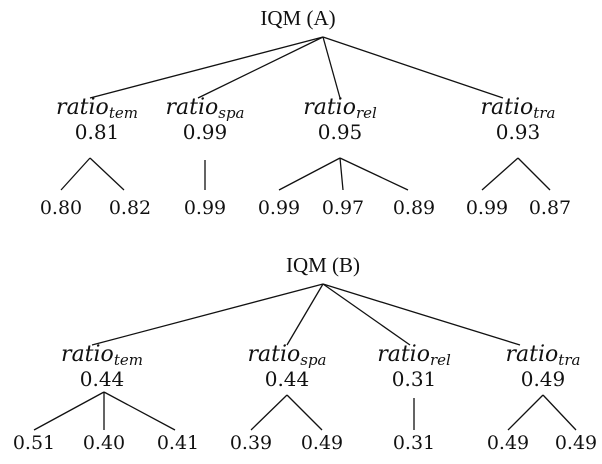 This screenshot has width=602, height=464. Describe the element at coordinates (550, 208) in the screenshot. I see `tree-a-leaf: 0.87` at that location.